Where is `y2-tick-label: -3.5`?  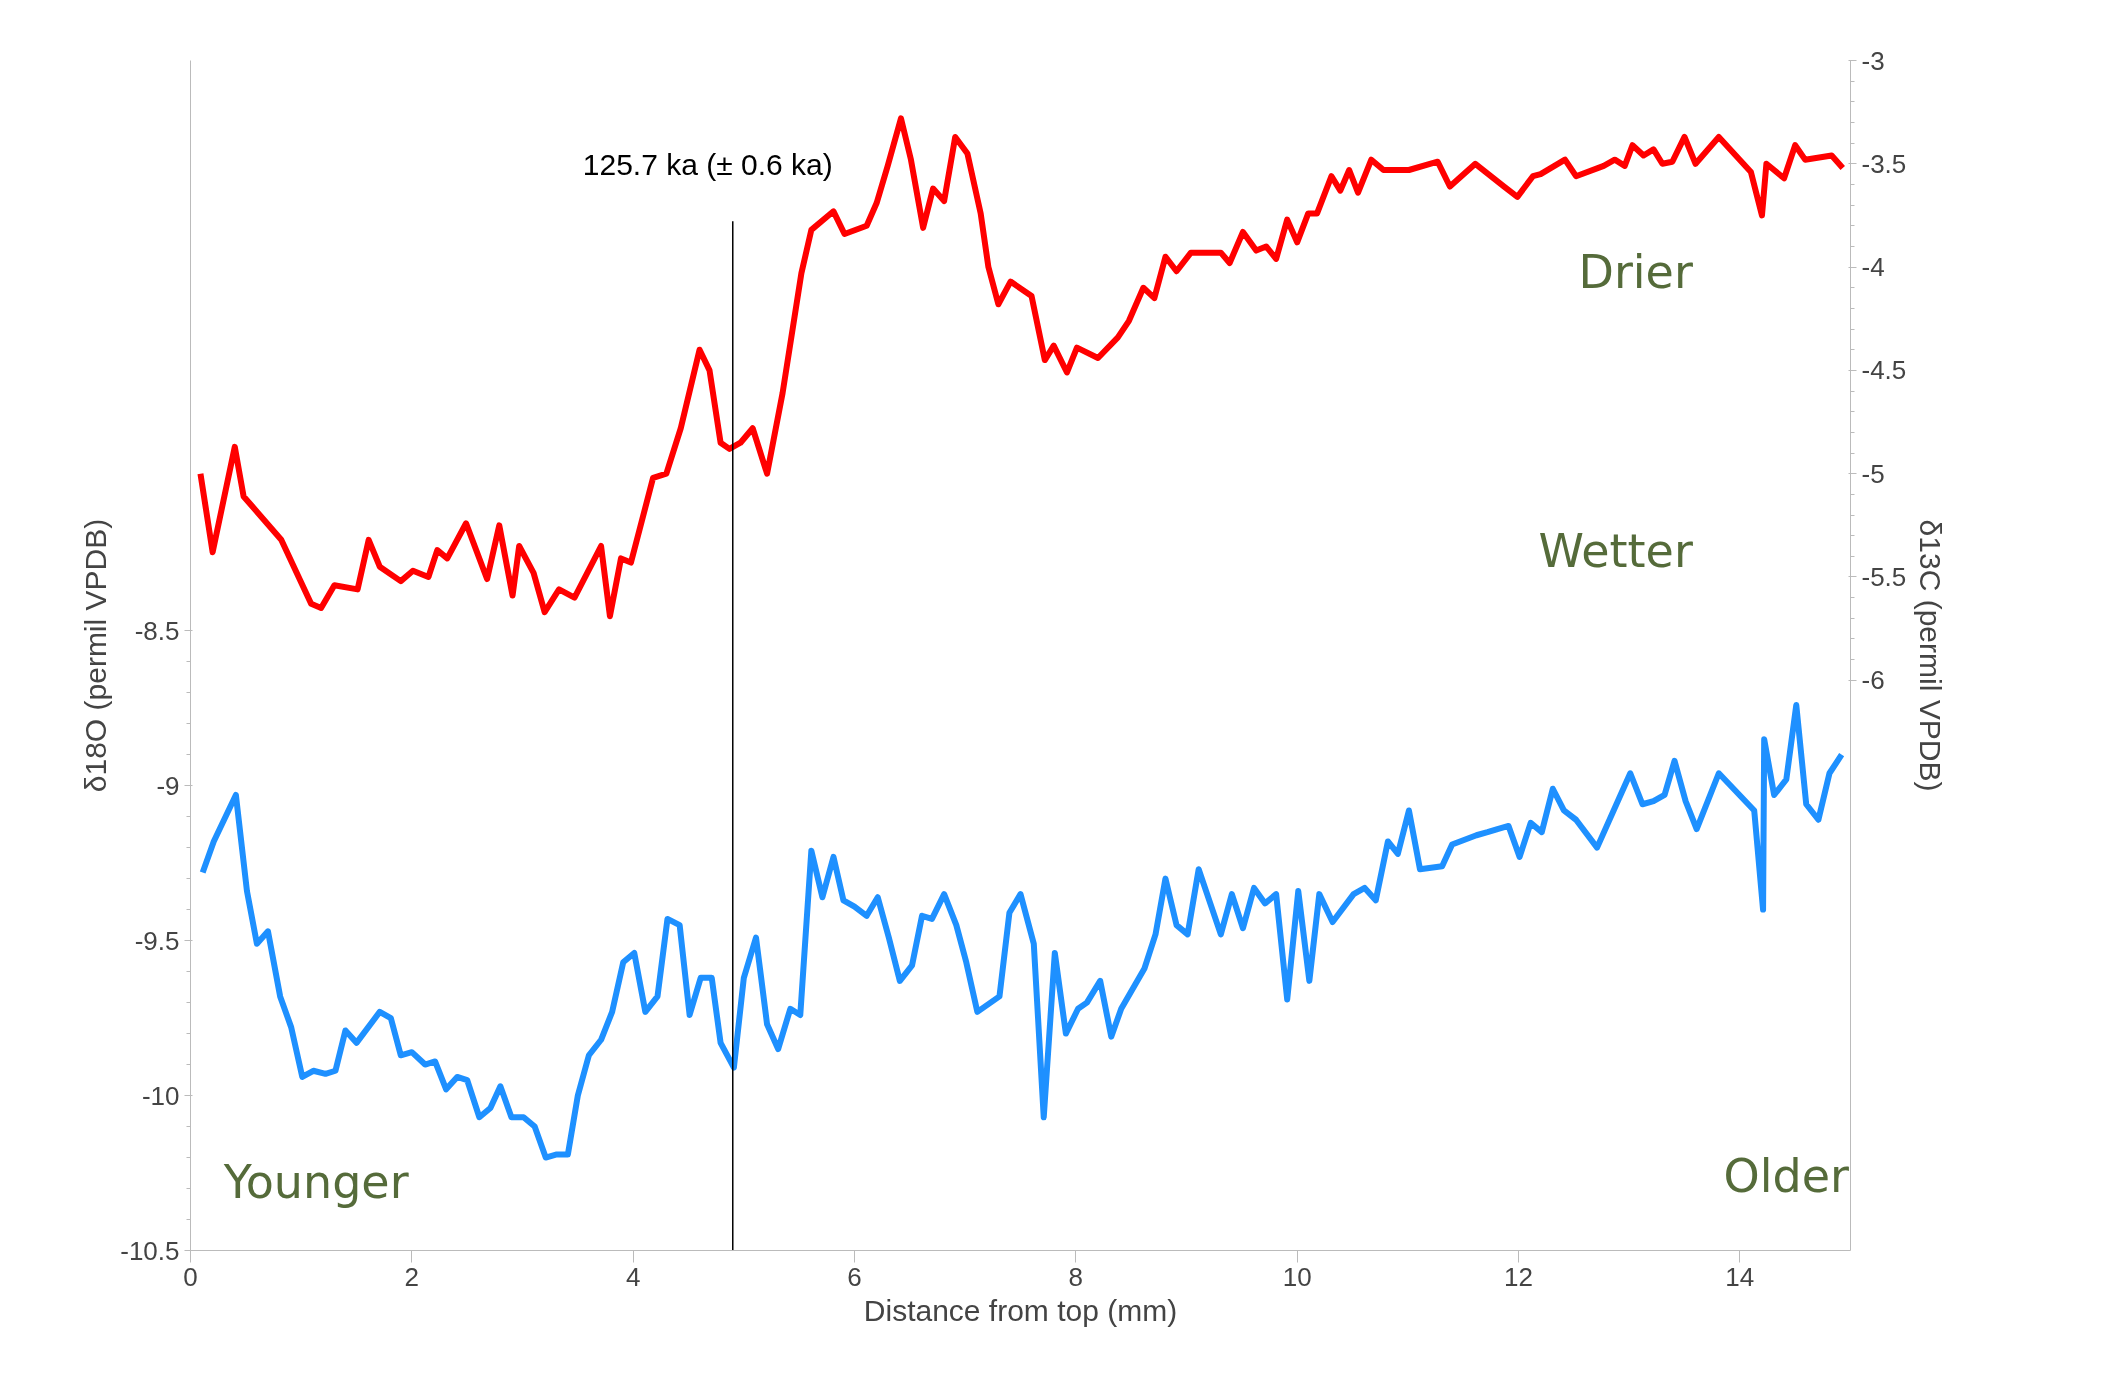
y2-tick-label: -3.5 is located at coordinates (1884, 163).